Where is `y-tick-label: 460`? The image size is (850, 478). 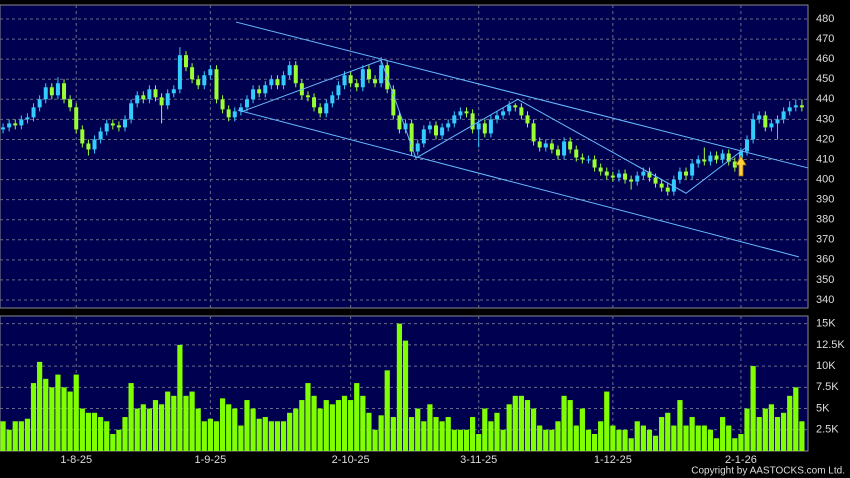
y-tick-label: 460 is located at coordinates (825, 59).